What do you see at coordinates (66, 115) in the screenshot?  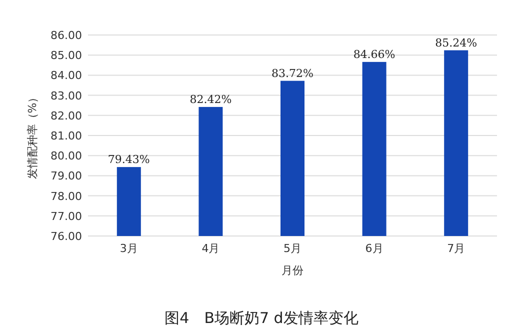 I see `y-tick-label: 82.00` at bounding box center [66, 115].